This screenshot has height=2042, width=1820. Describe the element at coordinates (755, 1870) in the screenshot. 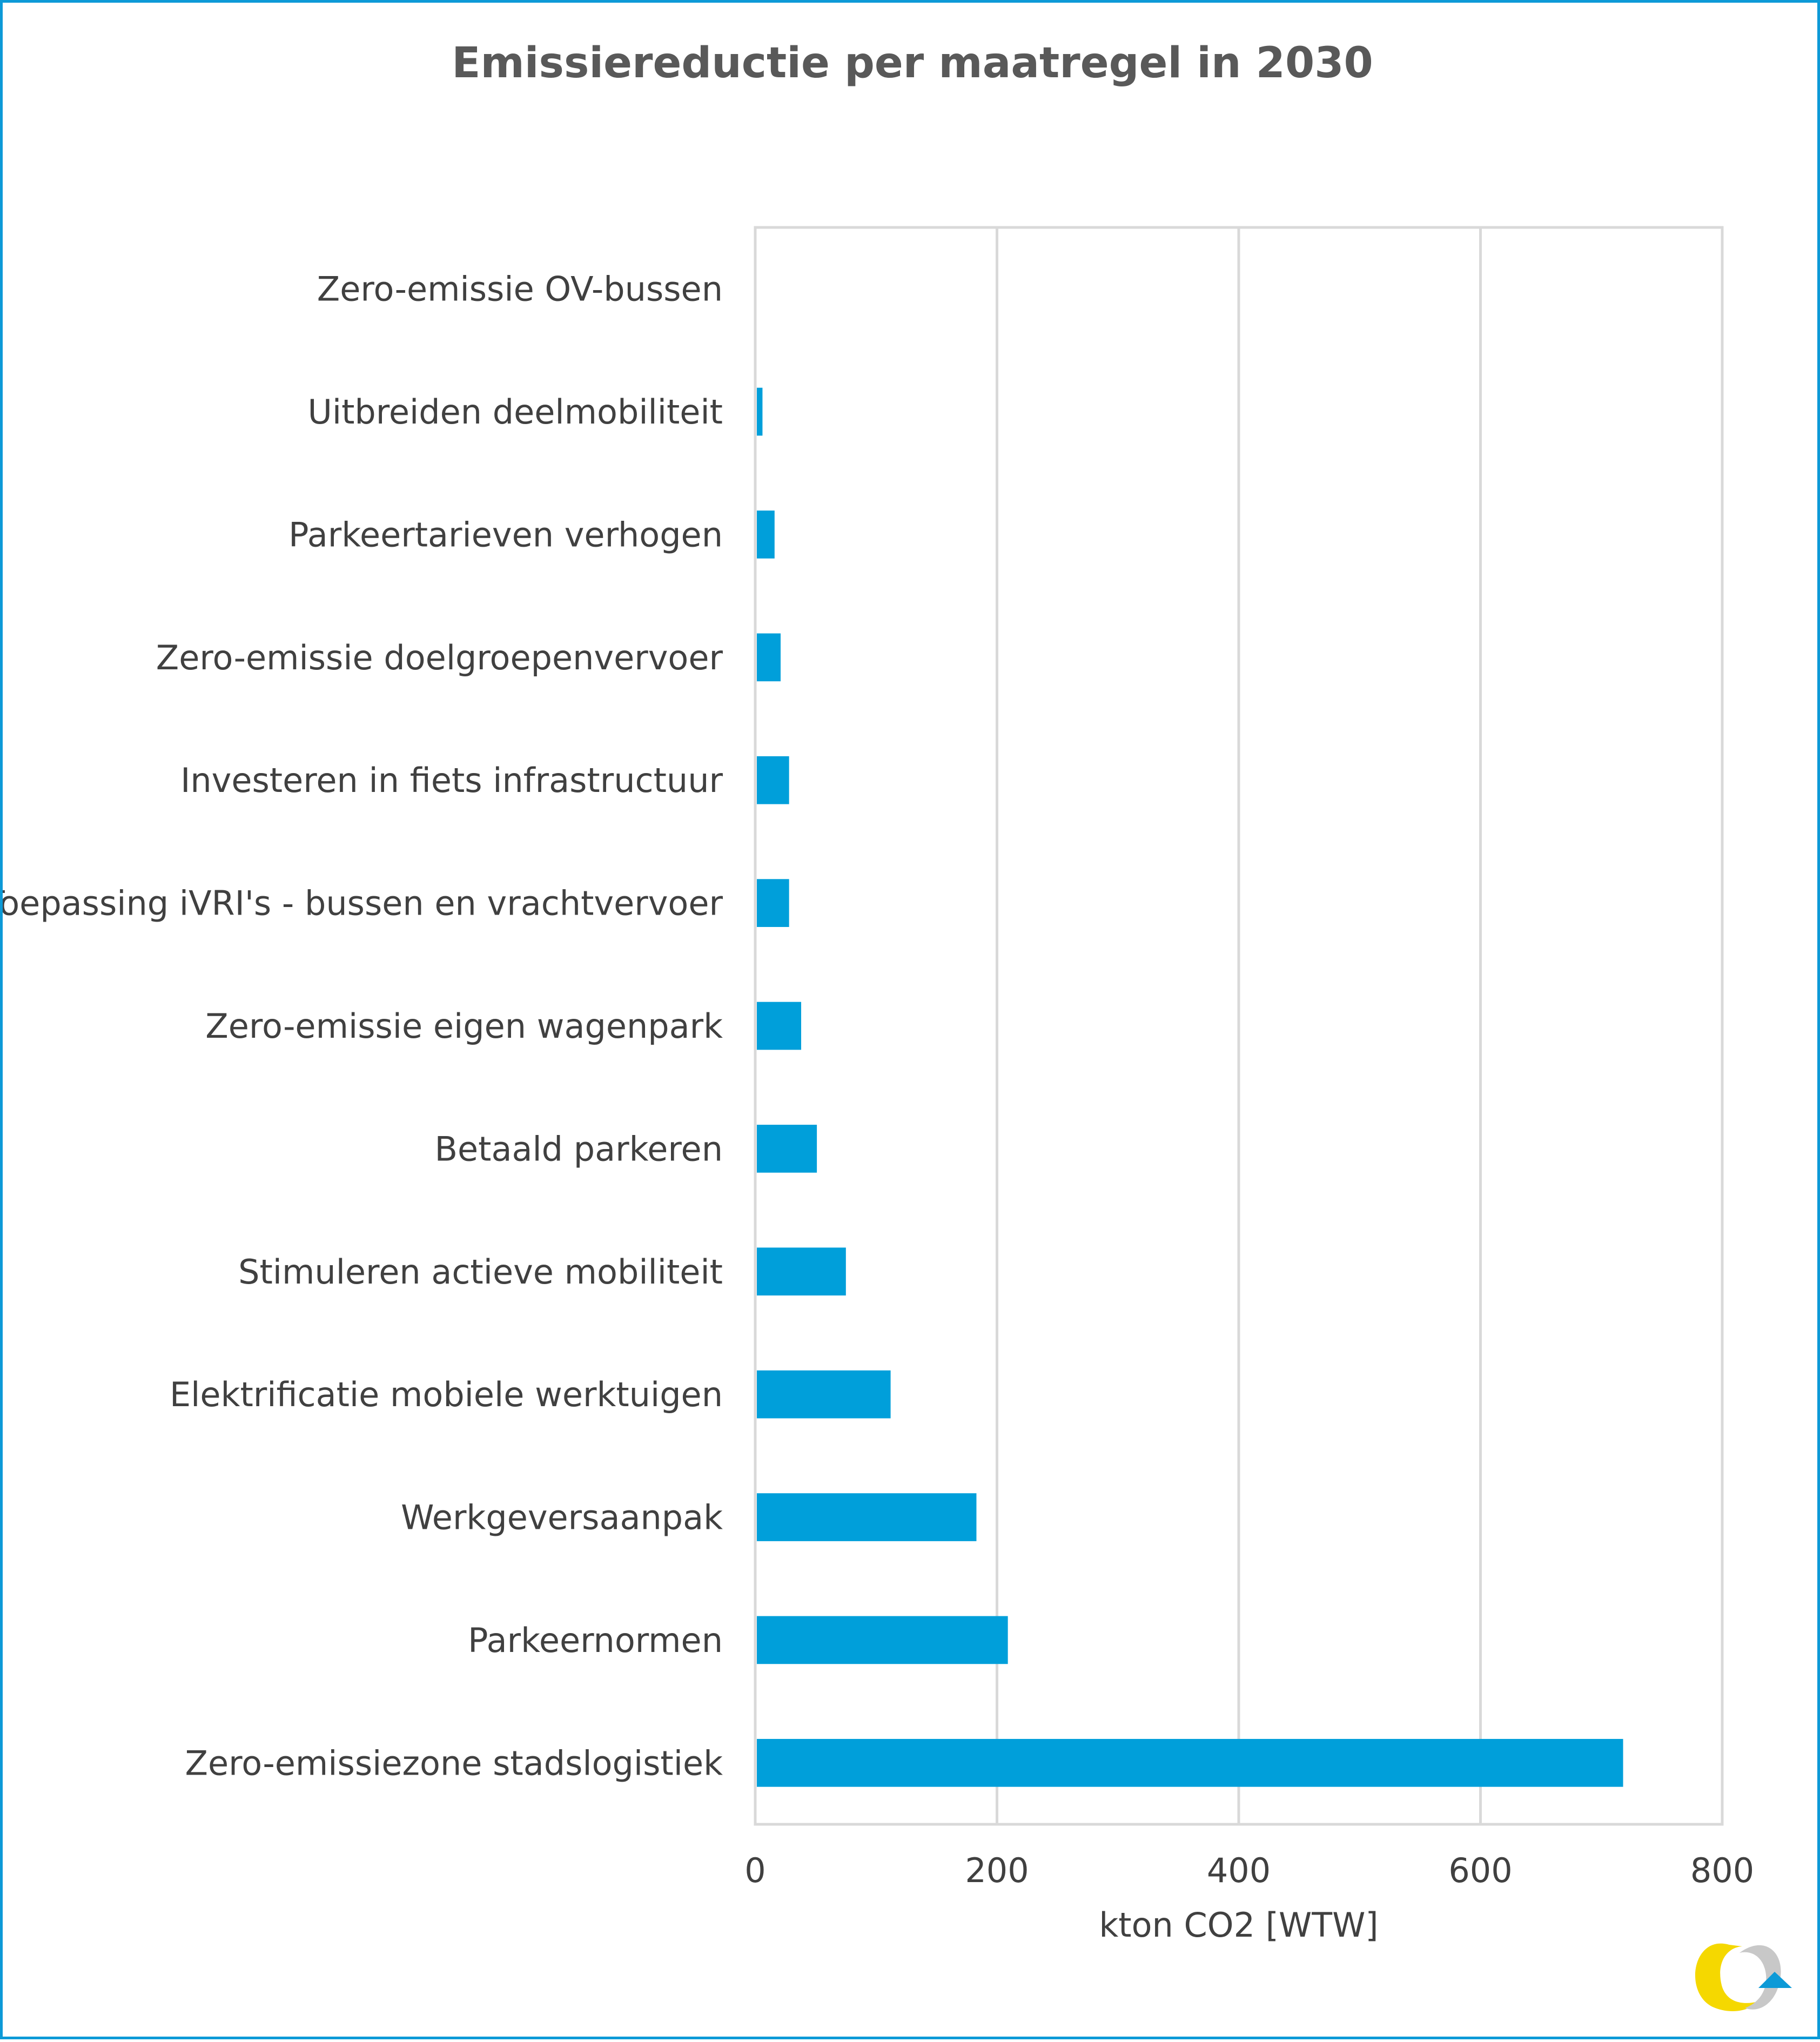

I see `x-tick-label: 0` at that location.